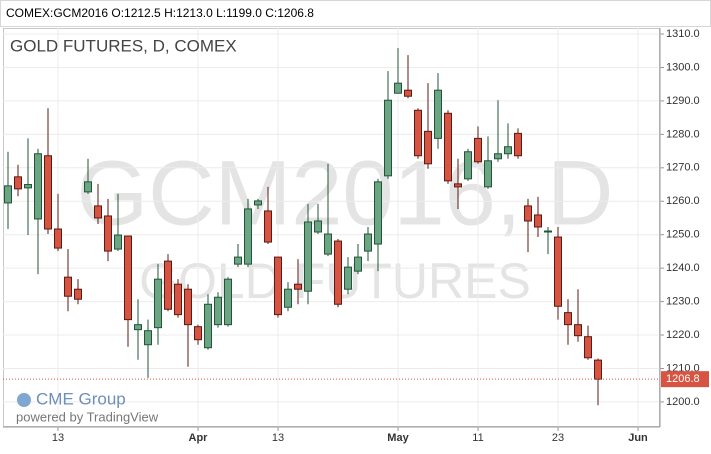 Image resolution: width=711 pixels, height=454 pixels. What do you see at coordinates (87, 416) in the screenshot?
I see `powered-by: powered by TradingView` at bounding box center [87, 416].